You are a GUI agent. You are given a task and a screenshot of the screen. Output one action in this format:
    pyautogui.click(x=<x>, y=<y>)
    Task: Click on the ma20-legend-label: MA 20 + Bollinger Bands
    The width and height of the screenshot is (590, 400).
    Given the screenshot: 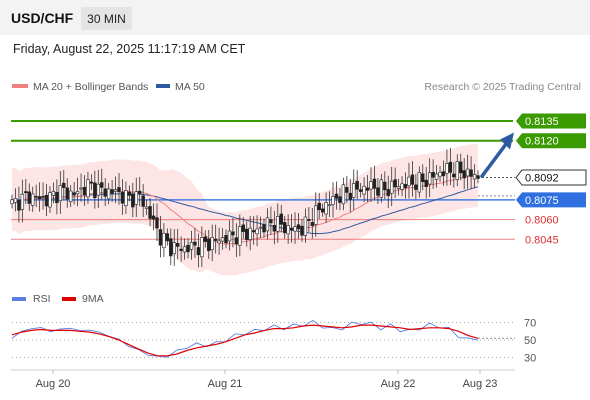 What is the action you would take?
    pyautogui.click(x=90, y=87)
    